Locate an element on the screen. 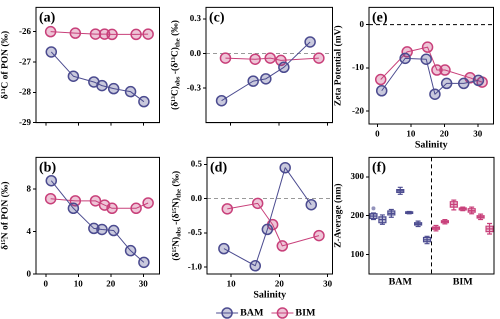  y-tick-label: -20 is located at coordinates (358, 110).